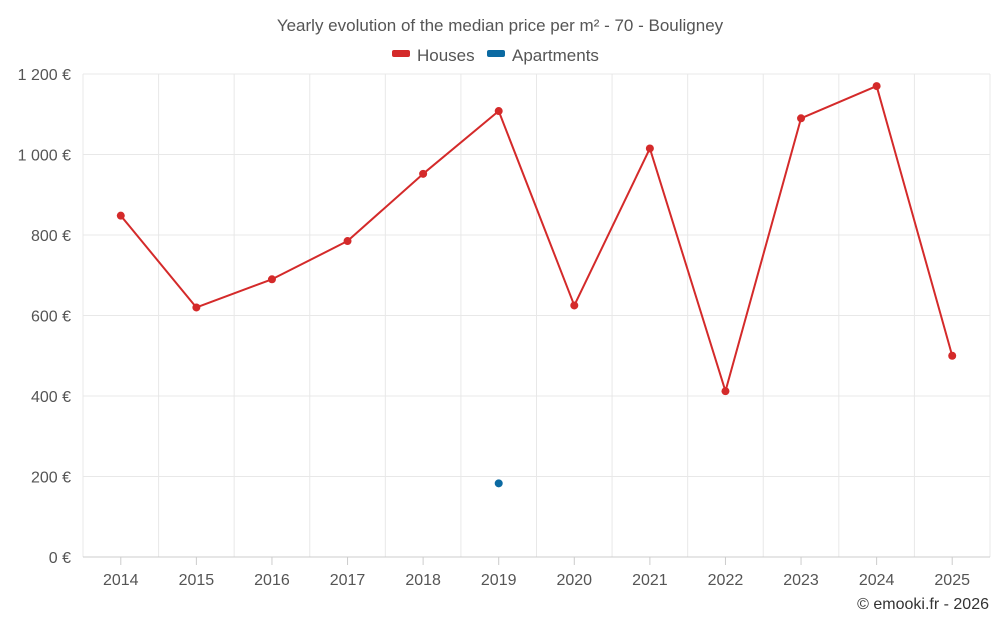  What do you see at coordinates (51, 478) in the screenshot?
I see `y-tick-label: 200 €` at bounding box center [51, 478].